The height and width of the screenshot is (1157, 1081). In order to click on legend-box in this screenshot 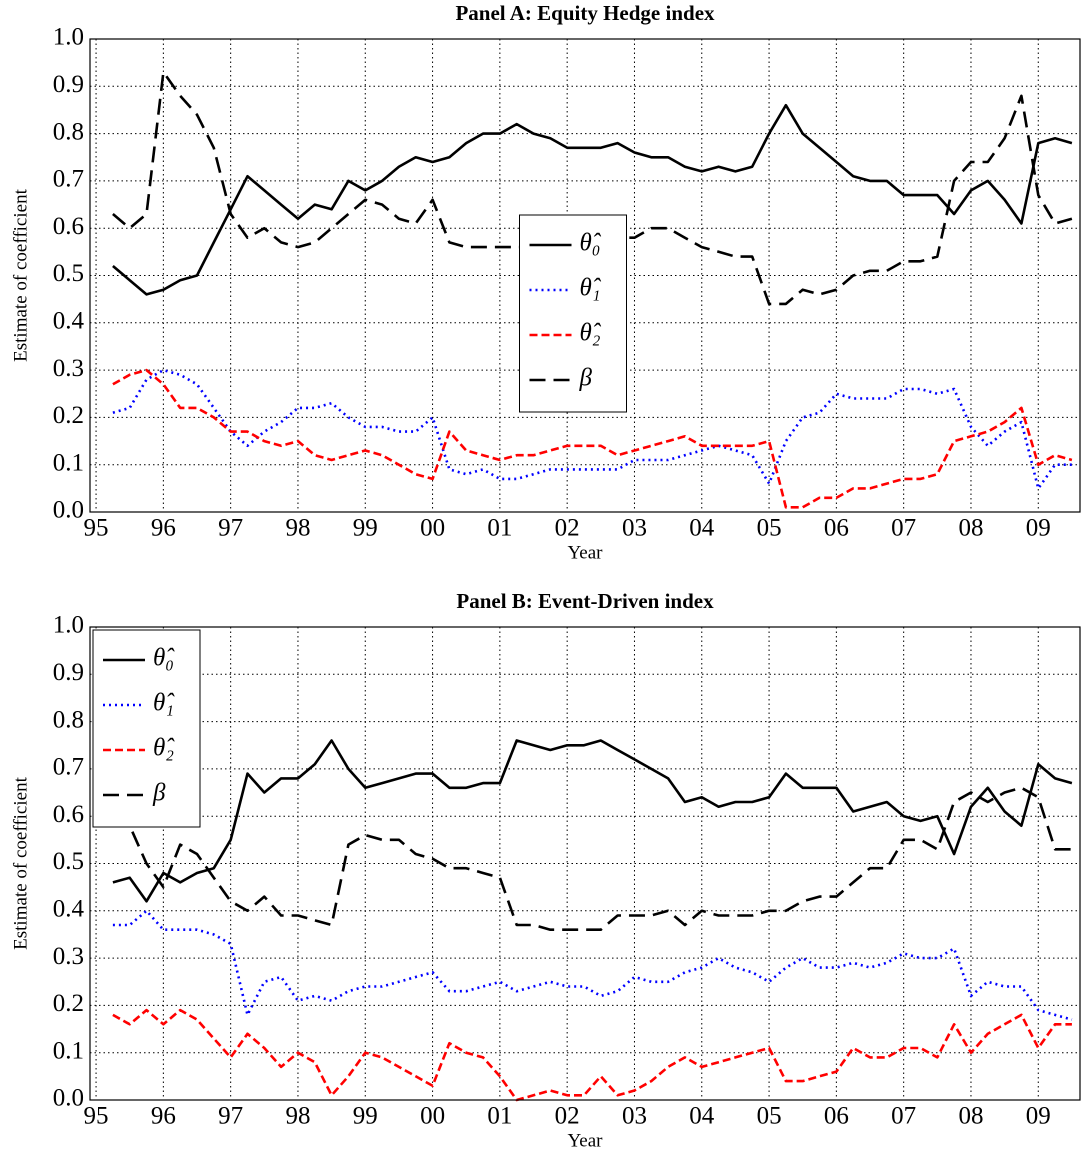, I will do `click(146, 728)`.